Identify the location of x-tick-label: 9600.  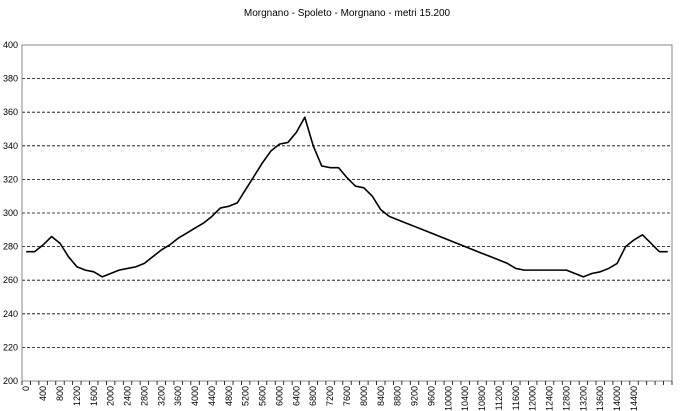
(431, 396).